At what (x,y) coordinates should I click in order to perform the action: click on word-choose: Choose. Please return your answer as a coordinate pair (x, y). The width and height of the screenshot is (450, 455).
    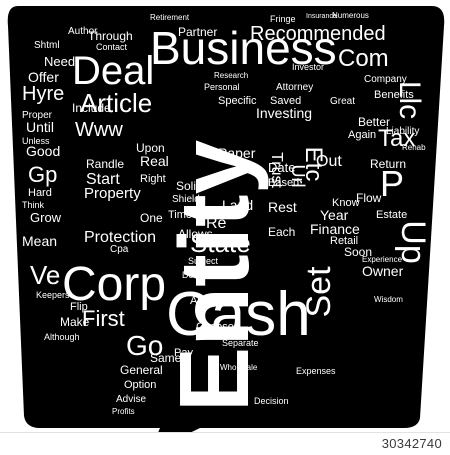
    Looking at the image, I should click on (215, 327).